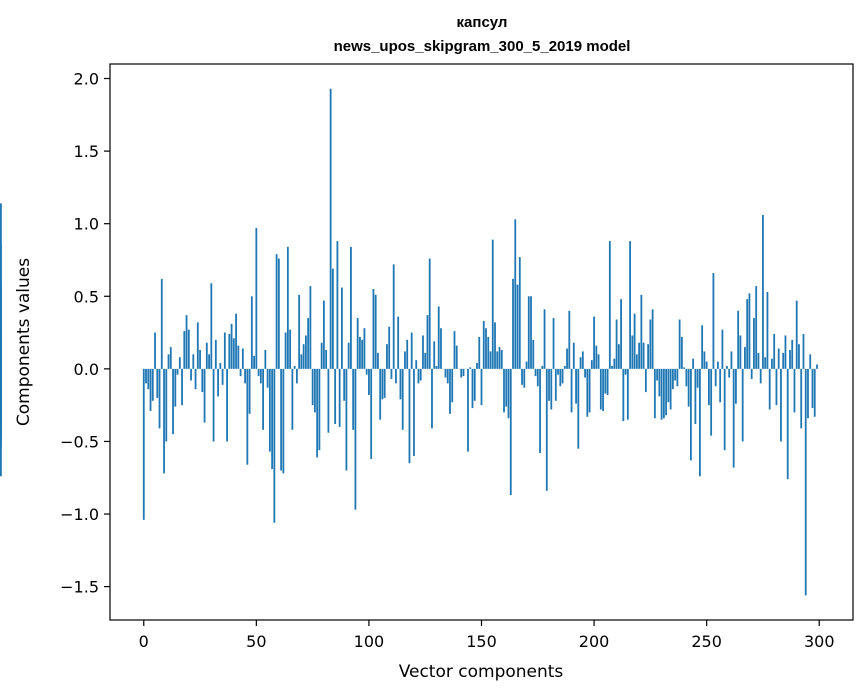  What do you see at coordinates (481, 641) in the screenshot?
I see `x-tick-label: 150` at bounding box center [481, 641].